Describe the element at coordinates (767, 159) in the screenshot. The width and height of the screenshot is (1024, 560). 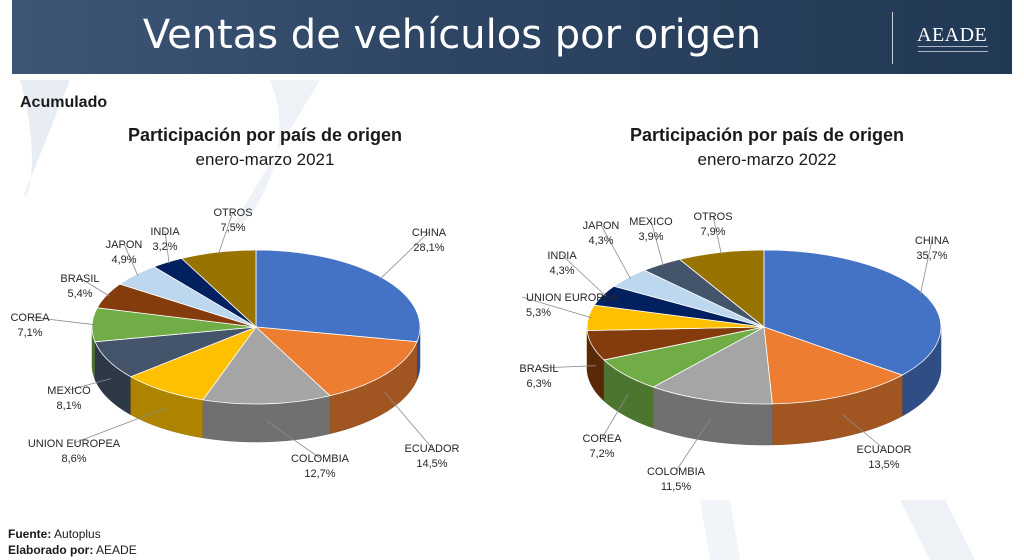
I see `chart-subtitle-2022: enero-marzo 2022` at that location.